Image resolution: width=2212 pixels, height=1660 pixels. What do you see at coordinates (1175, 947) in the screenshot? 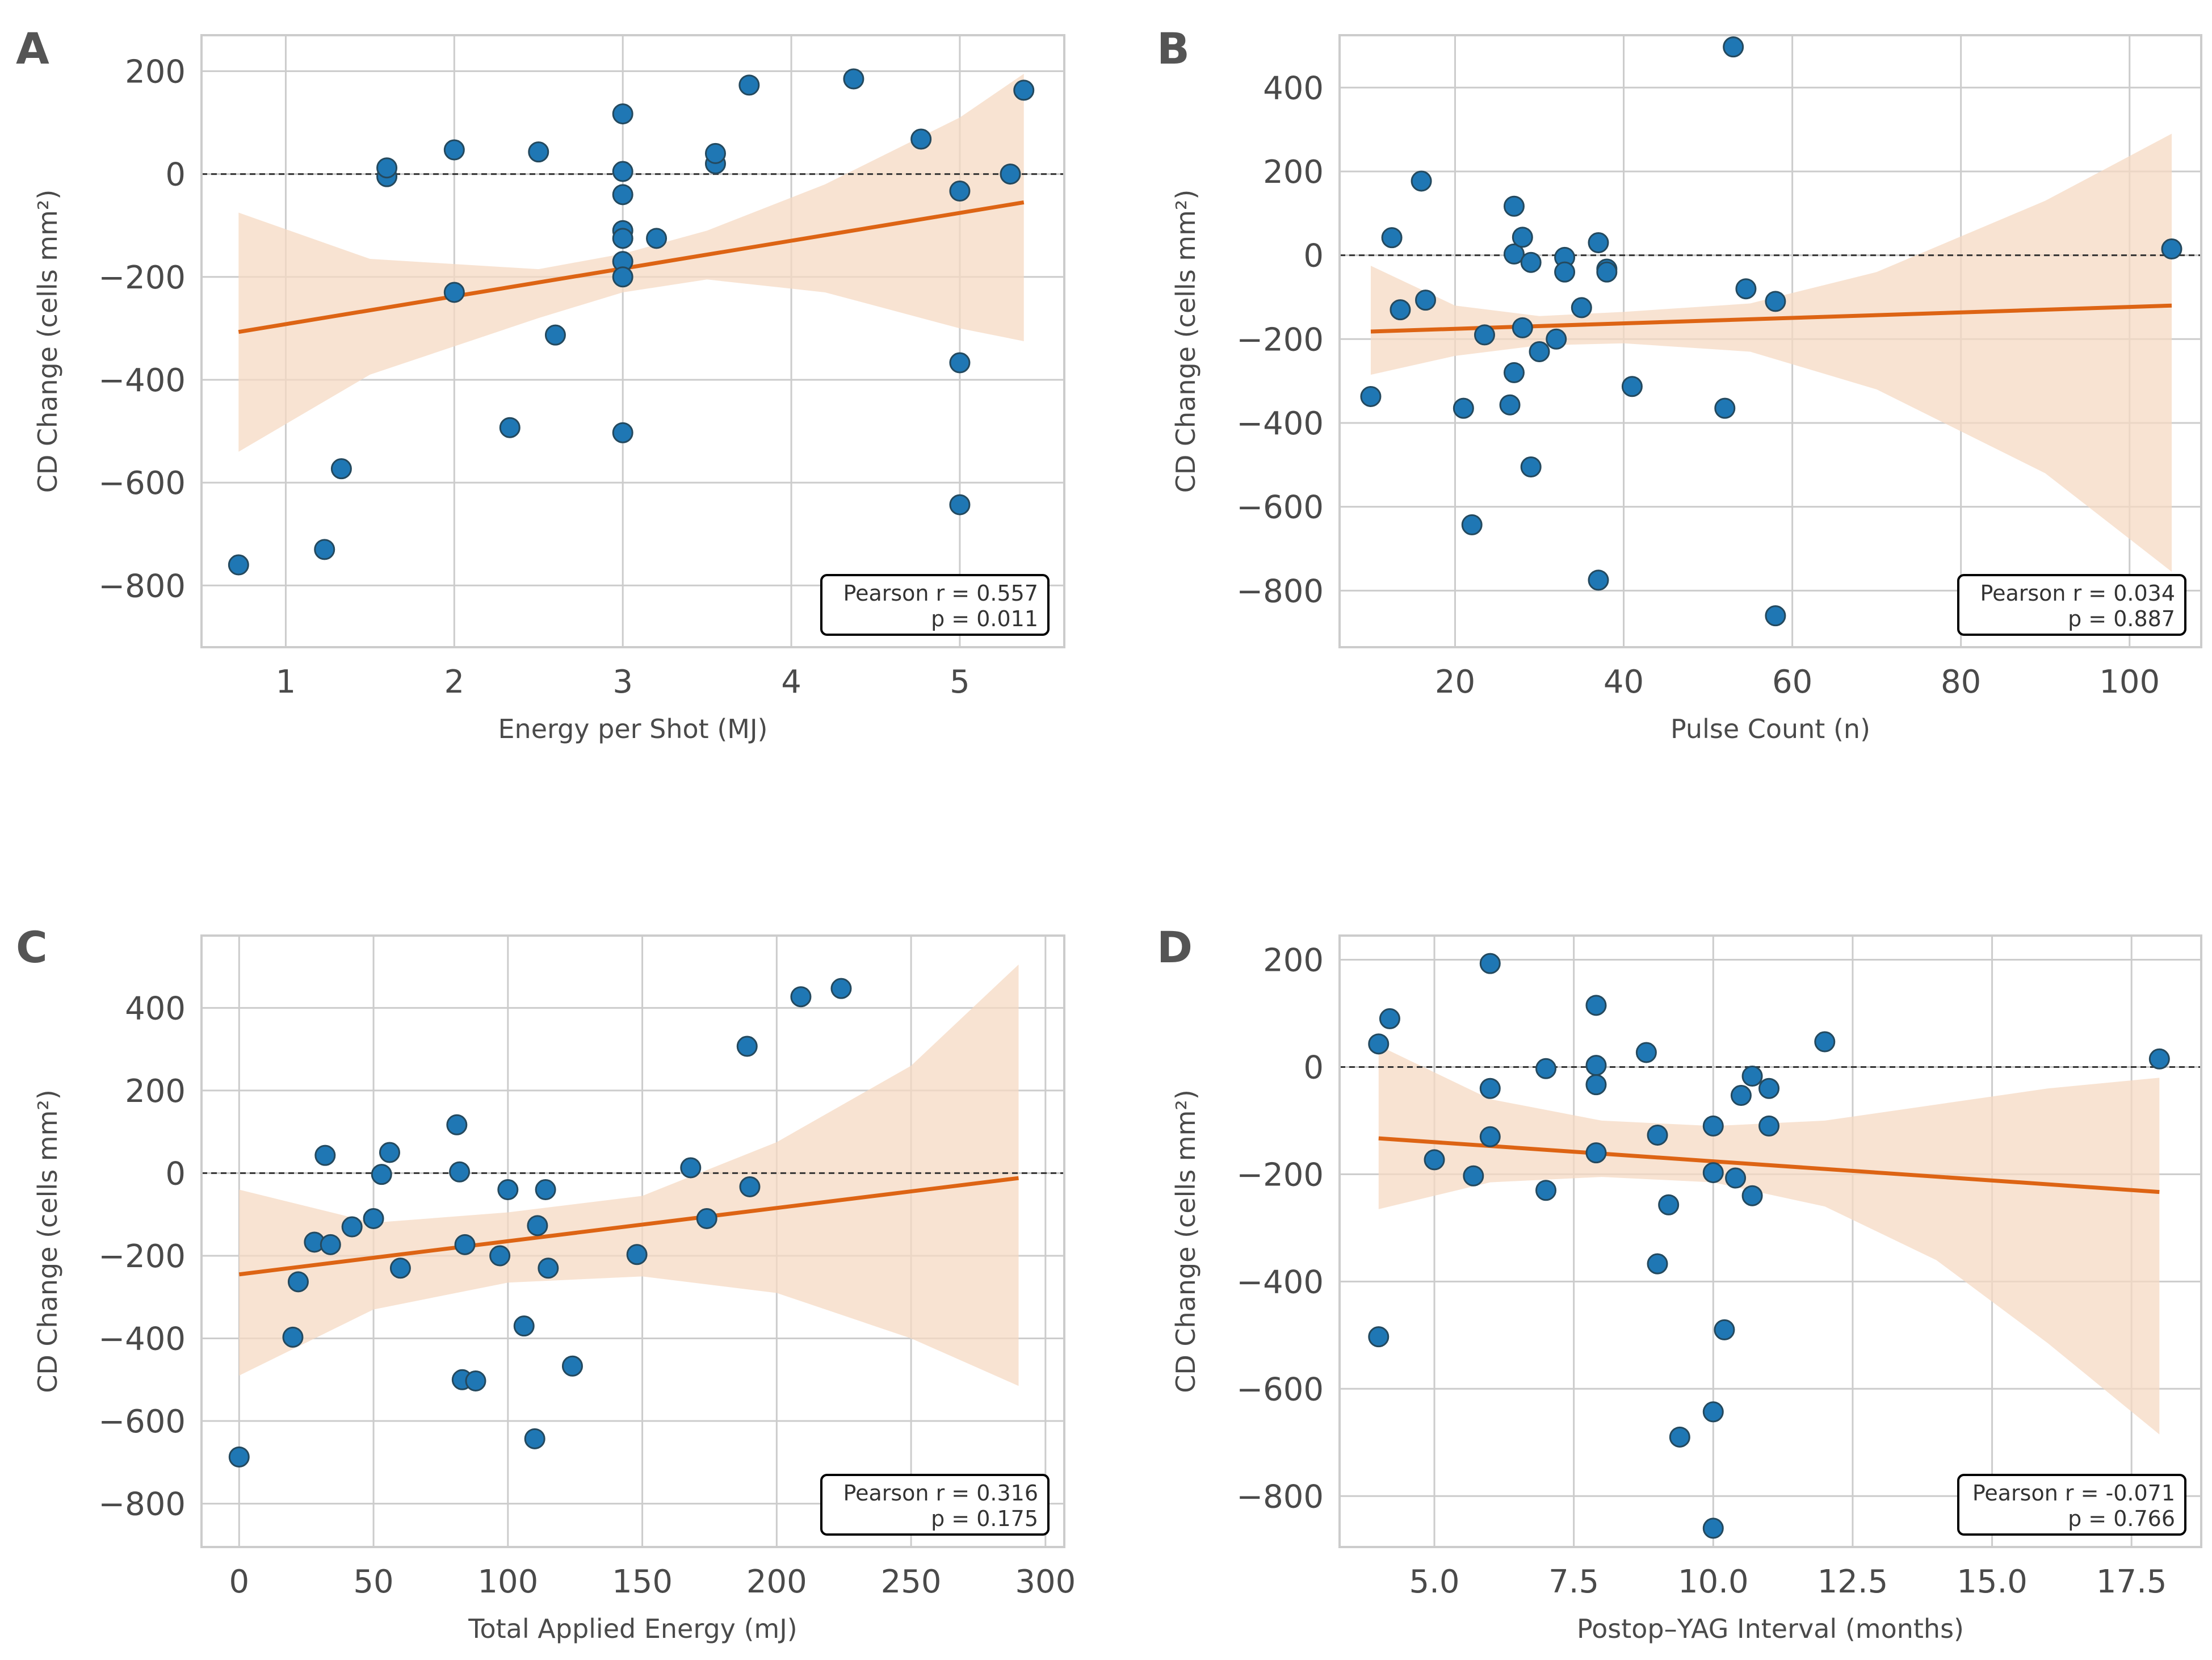
I see `panel-label-d: D` at bounding box center [1175, 947].